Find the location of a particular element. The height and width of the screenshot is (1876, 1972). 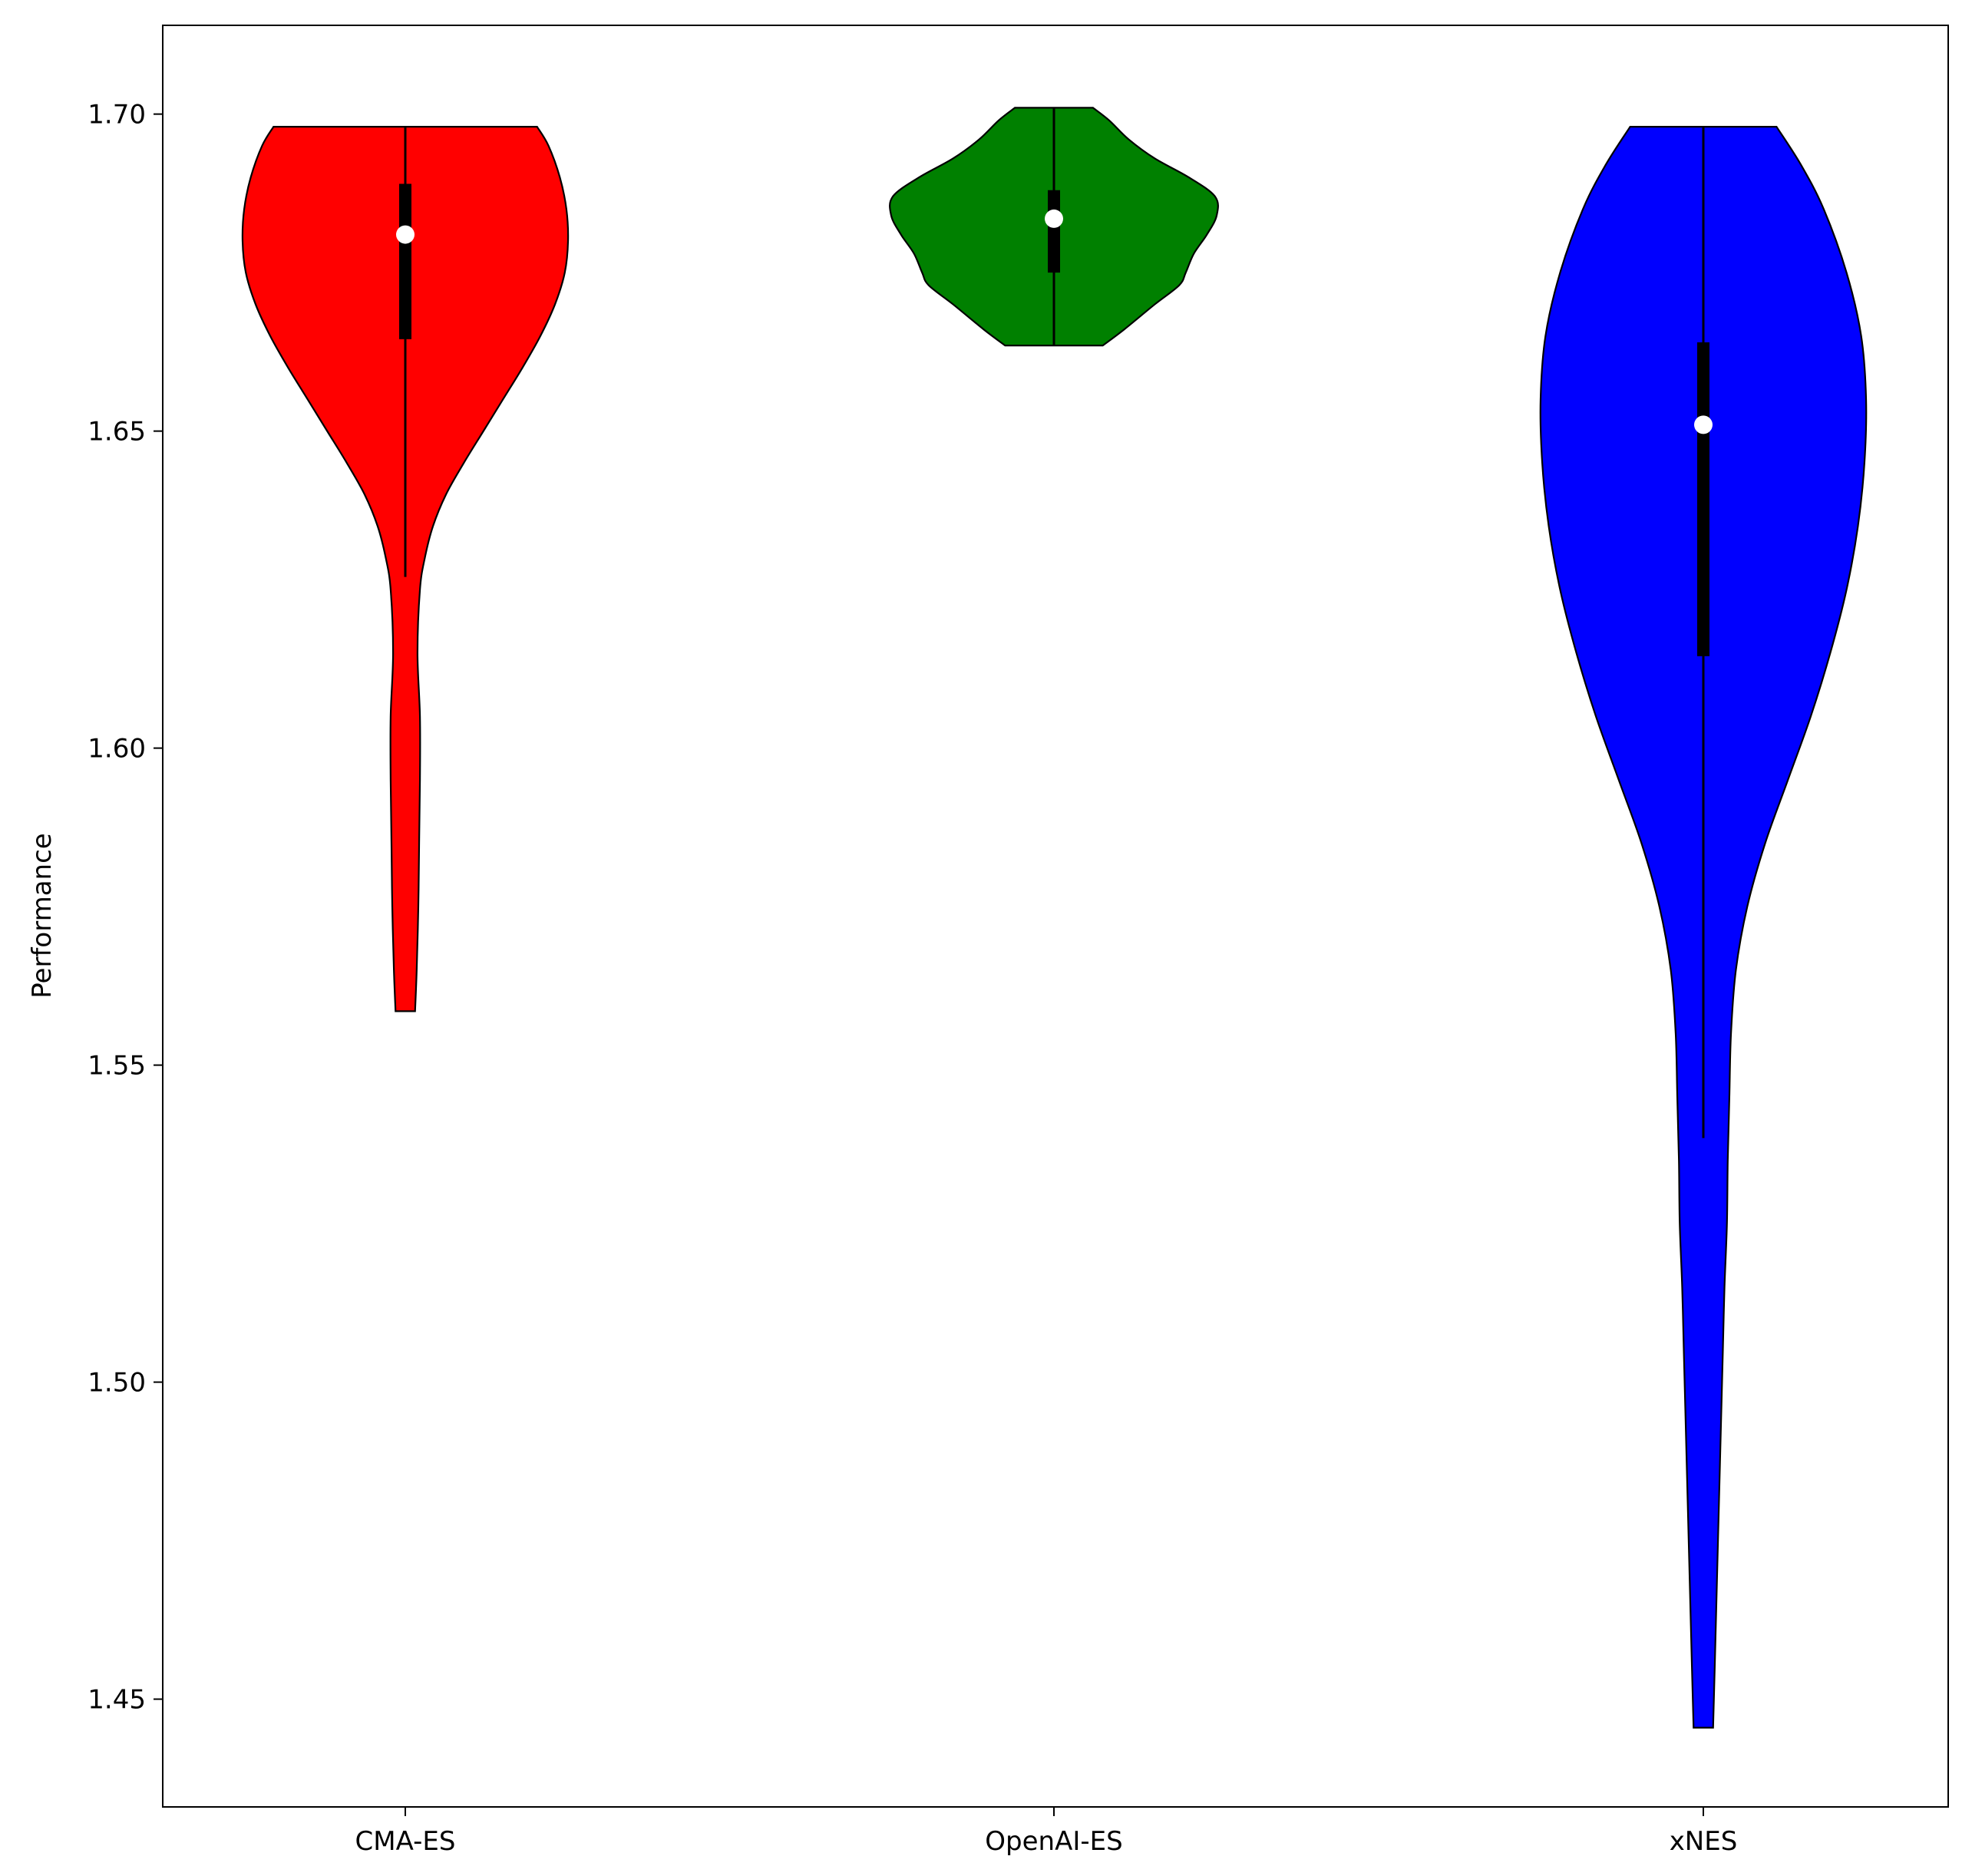

violin-openai-es-iqr-box is located at coordinates (1054, 231).